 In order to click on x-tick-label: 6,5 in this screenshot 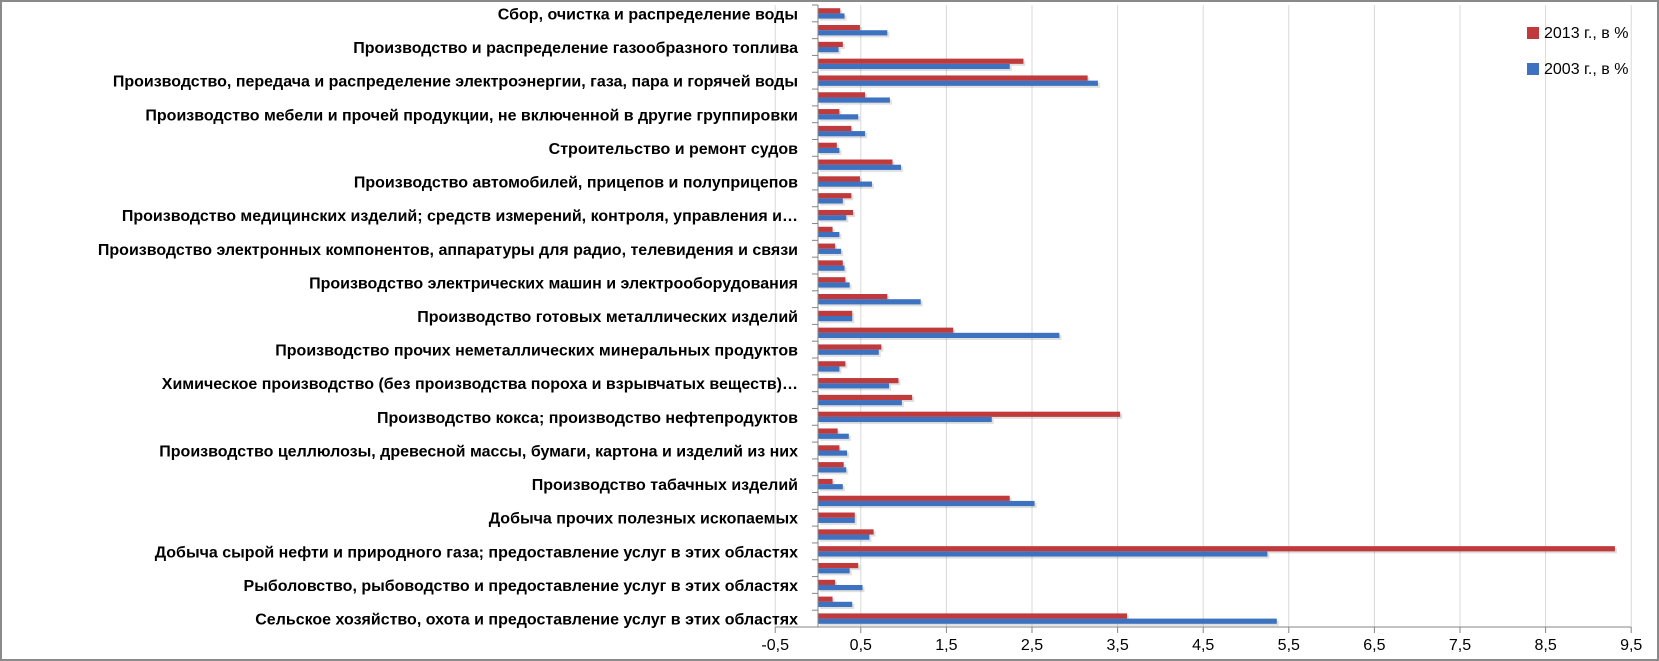, I will do `click(1374, 645)`.